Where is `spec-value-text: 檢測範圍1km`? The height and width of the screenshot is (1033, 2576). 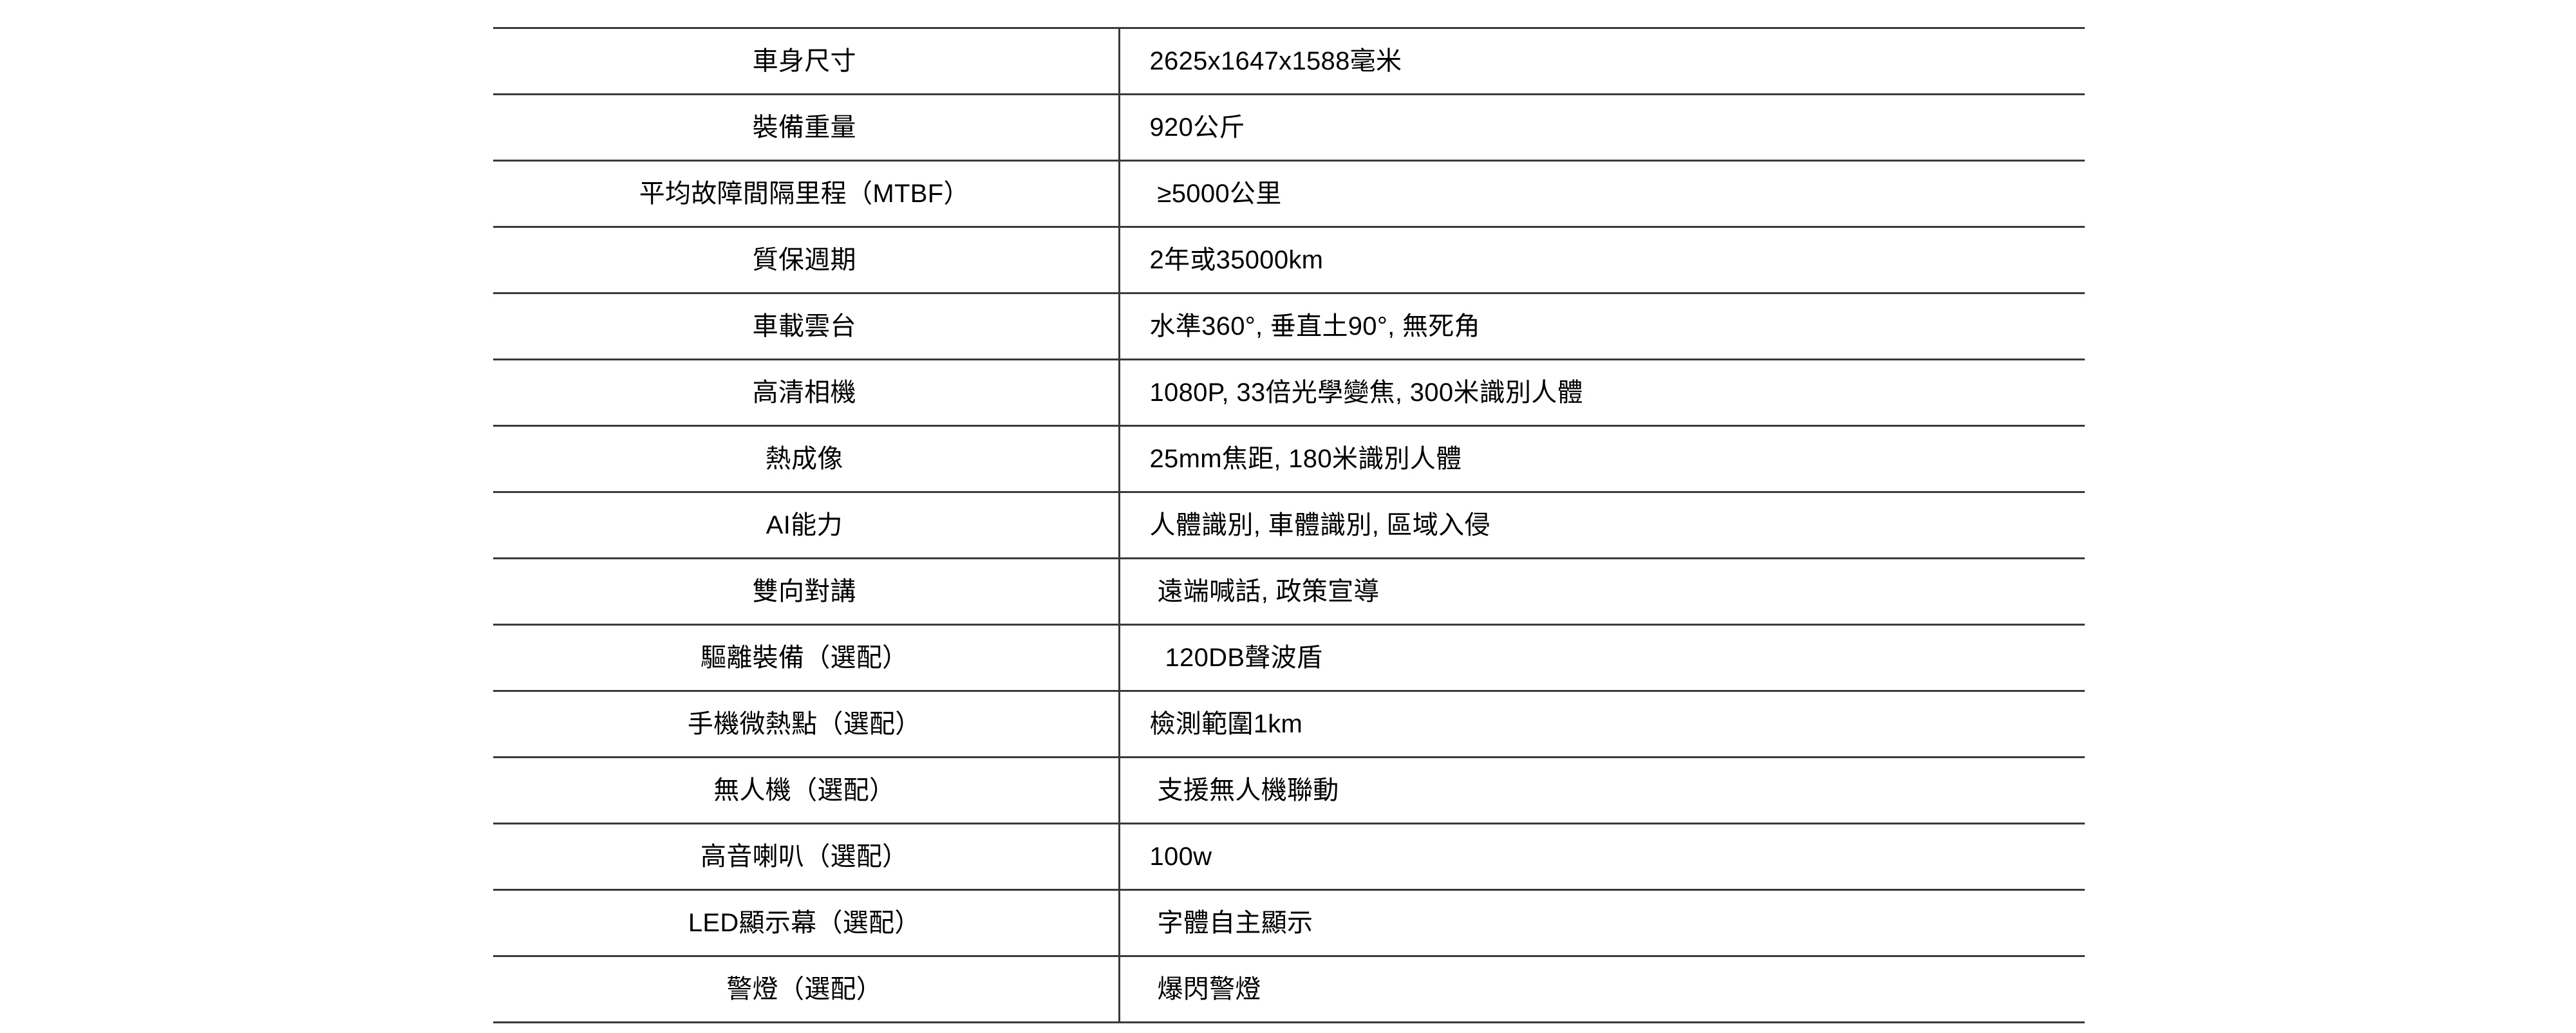
spec-value-text: 檢測範圍1km is located at coordinates (1226, 724).